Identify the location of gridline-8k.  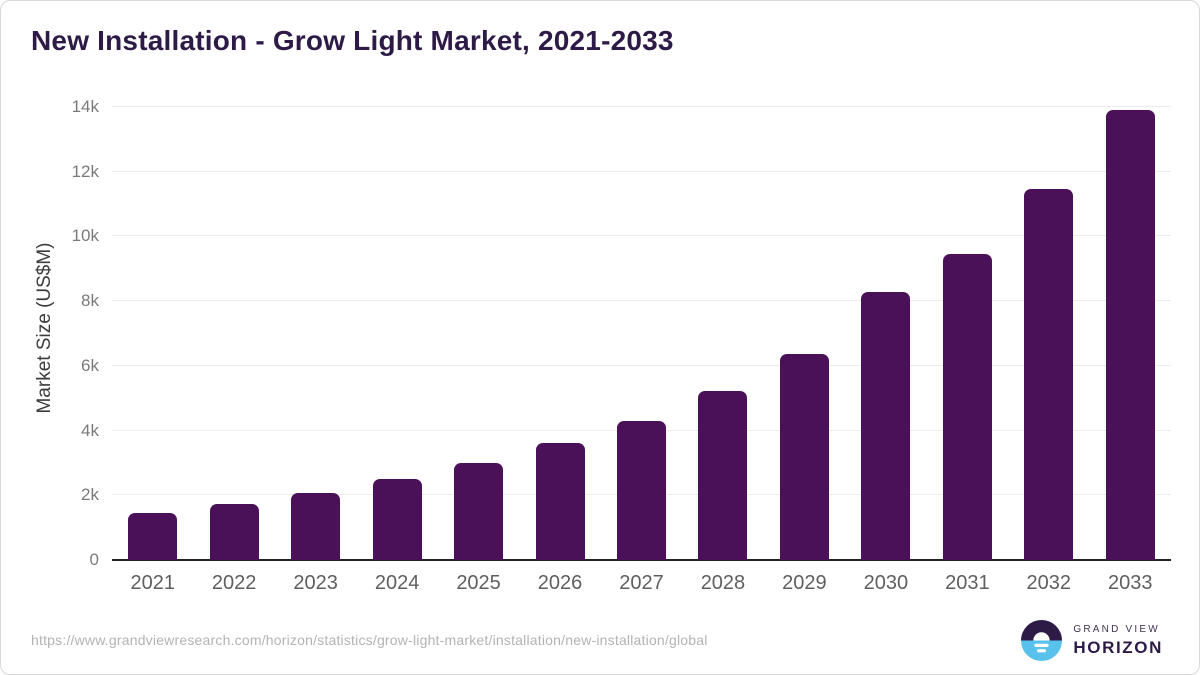
(641, 301).